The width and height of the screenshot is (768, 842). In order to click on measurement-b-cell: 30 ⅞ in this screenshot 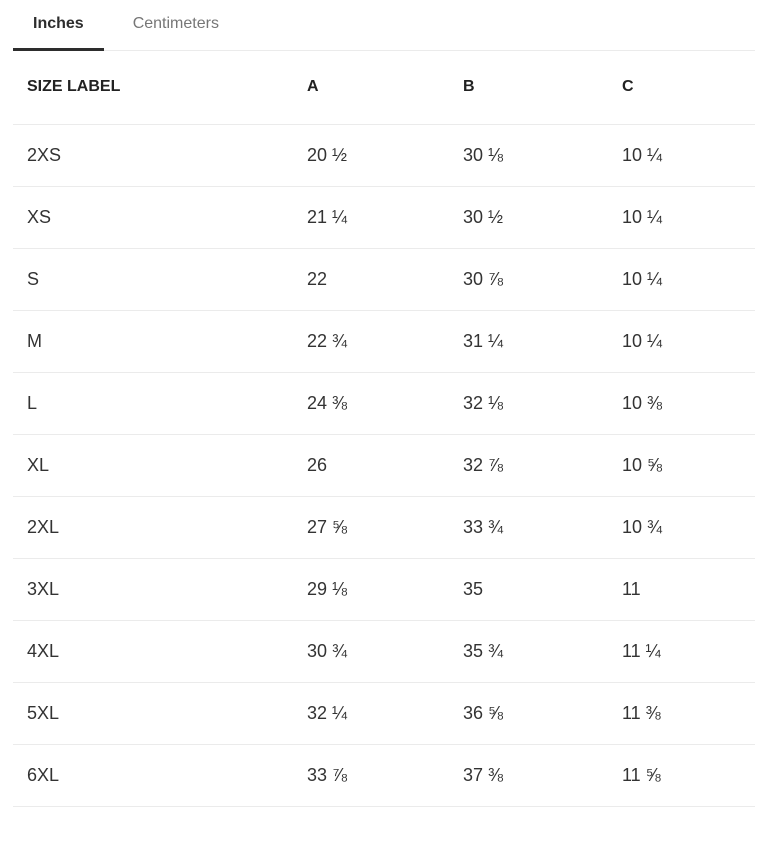, I will do `click(542, 279)`.